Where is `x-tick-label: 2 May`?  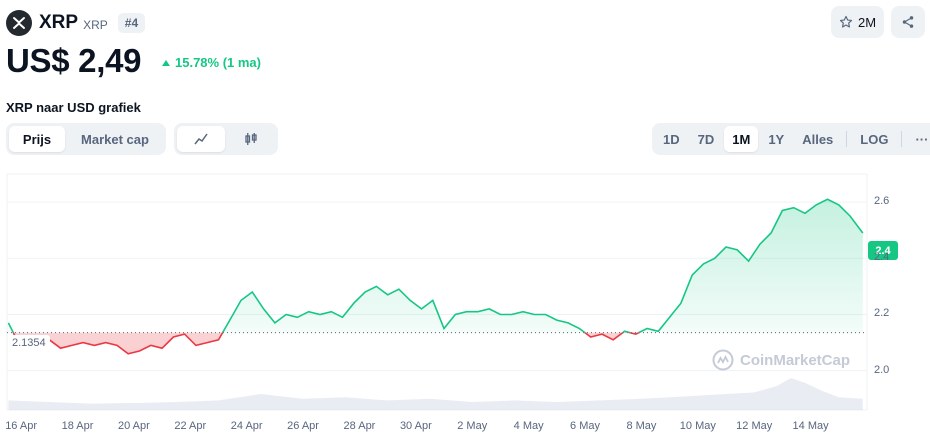 x-tick-label: 2 May is located at coordinates (472, 426).